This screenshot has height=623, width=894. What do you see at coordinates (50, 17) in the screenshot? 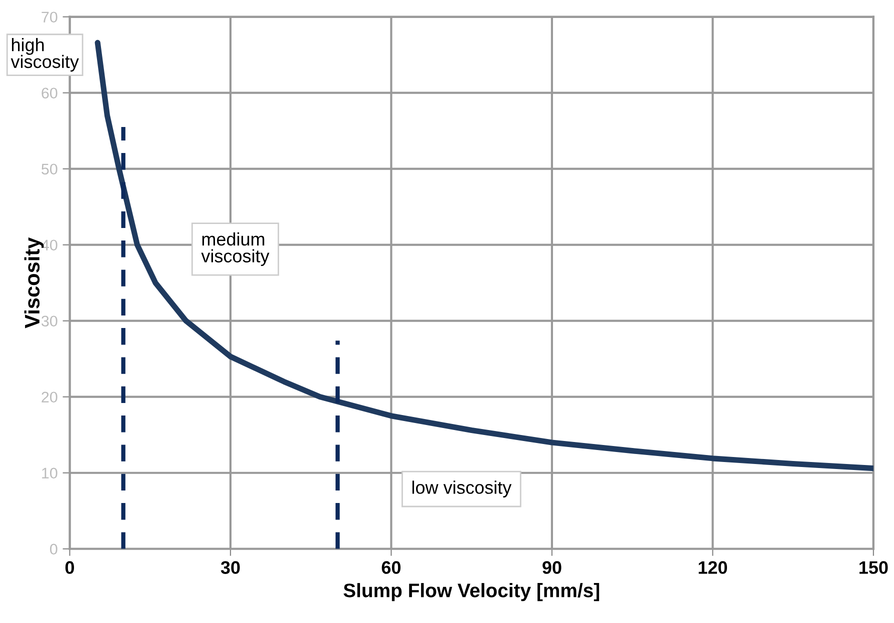
I see `y-tick-label: 70` at bounding box center [50, 17].